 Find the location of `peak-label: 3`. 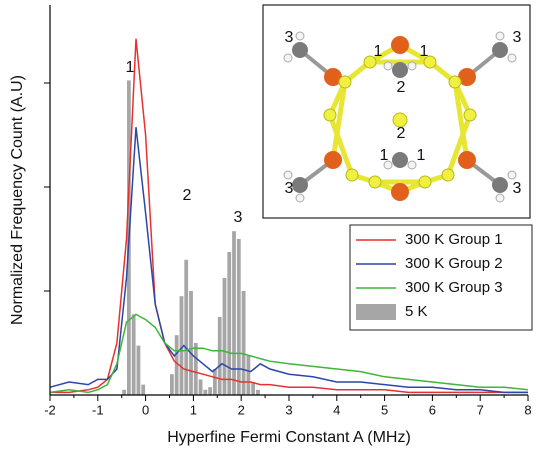

peak-label: 3 is located at coordinates (238, 217).